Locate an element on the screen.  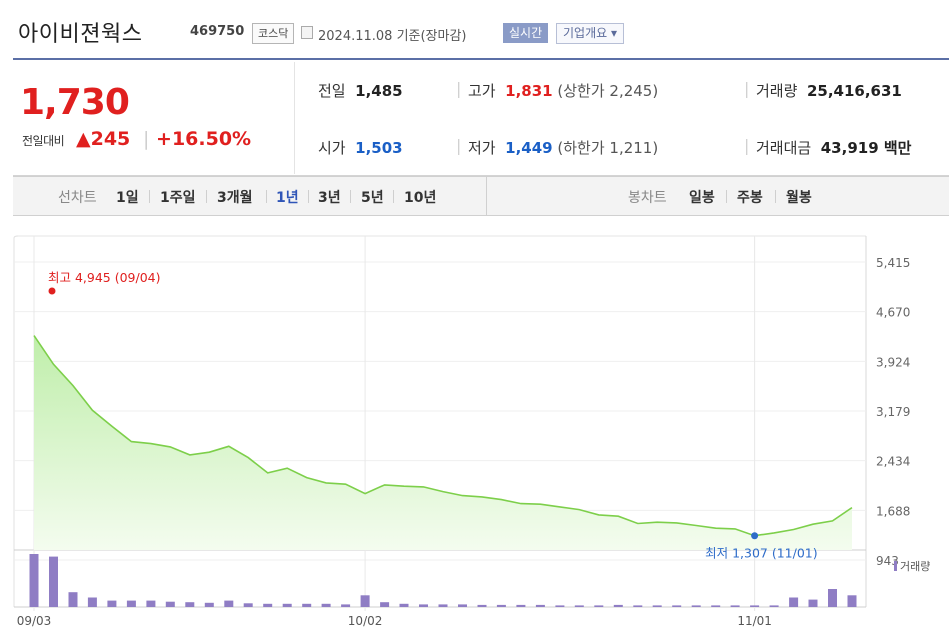
low-price: 저가 1,449 (하한가 1,211) is located at coordinates (563, 147).